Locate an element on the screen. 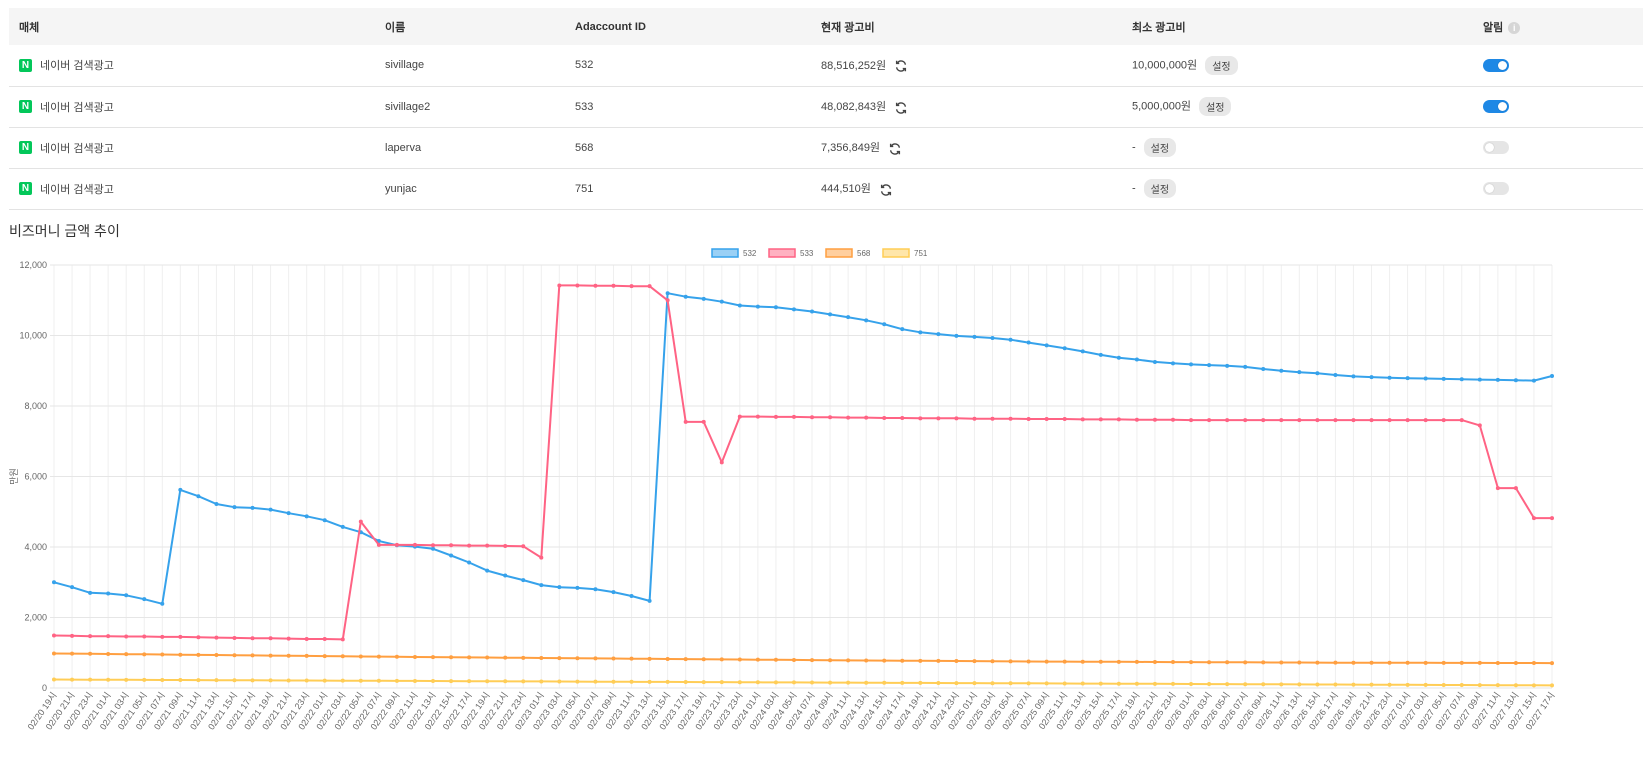 This screenshot has width=1651, height=776. info-icon: i is located at coordinates (1514, 27).